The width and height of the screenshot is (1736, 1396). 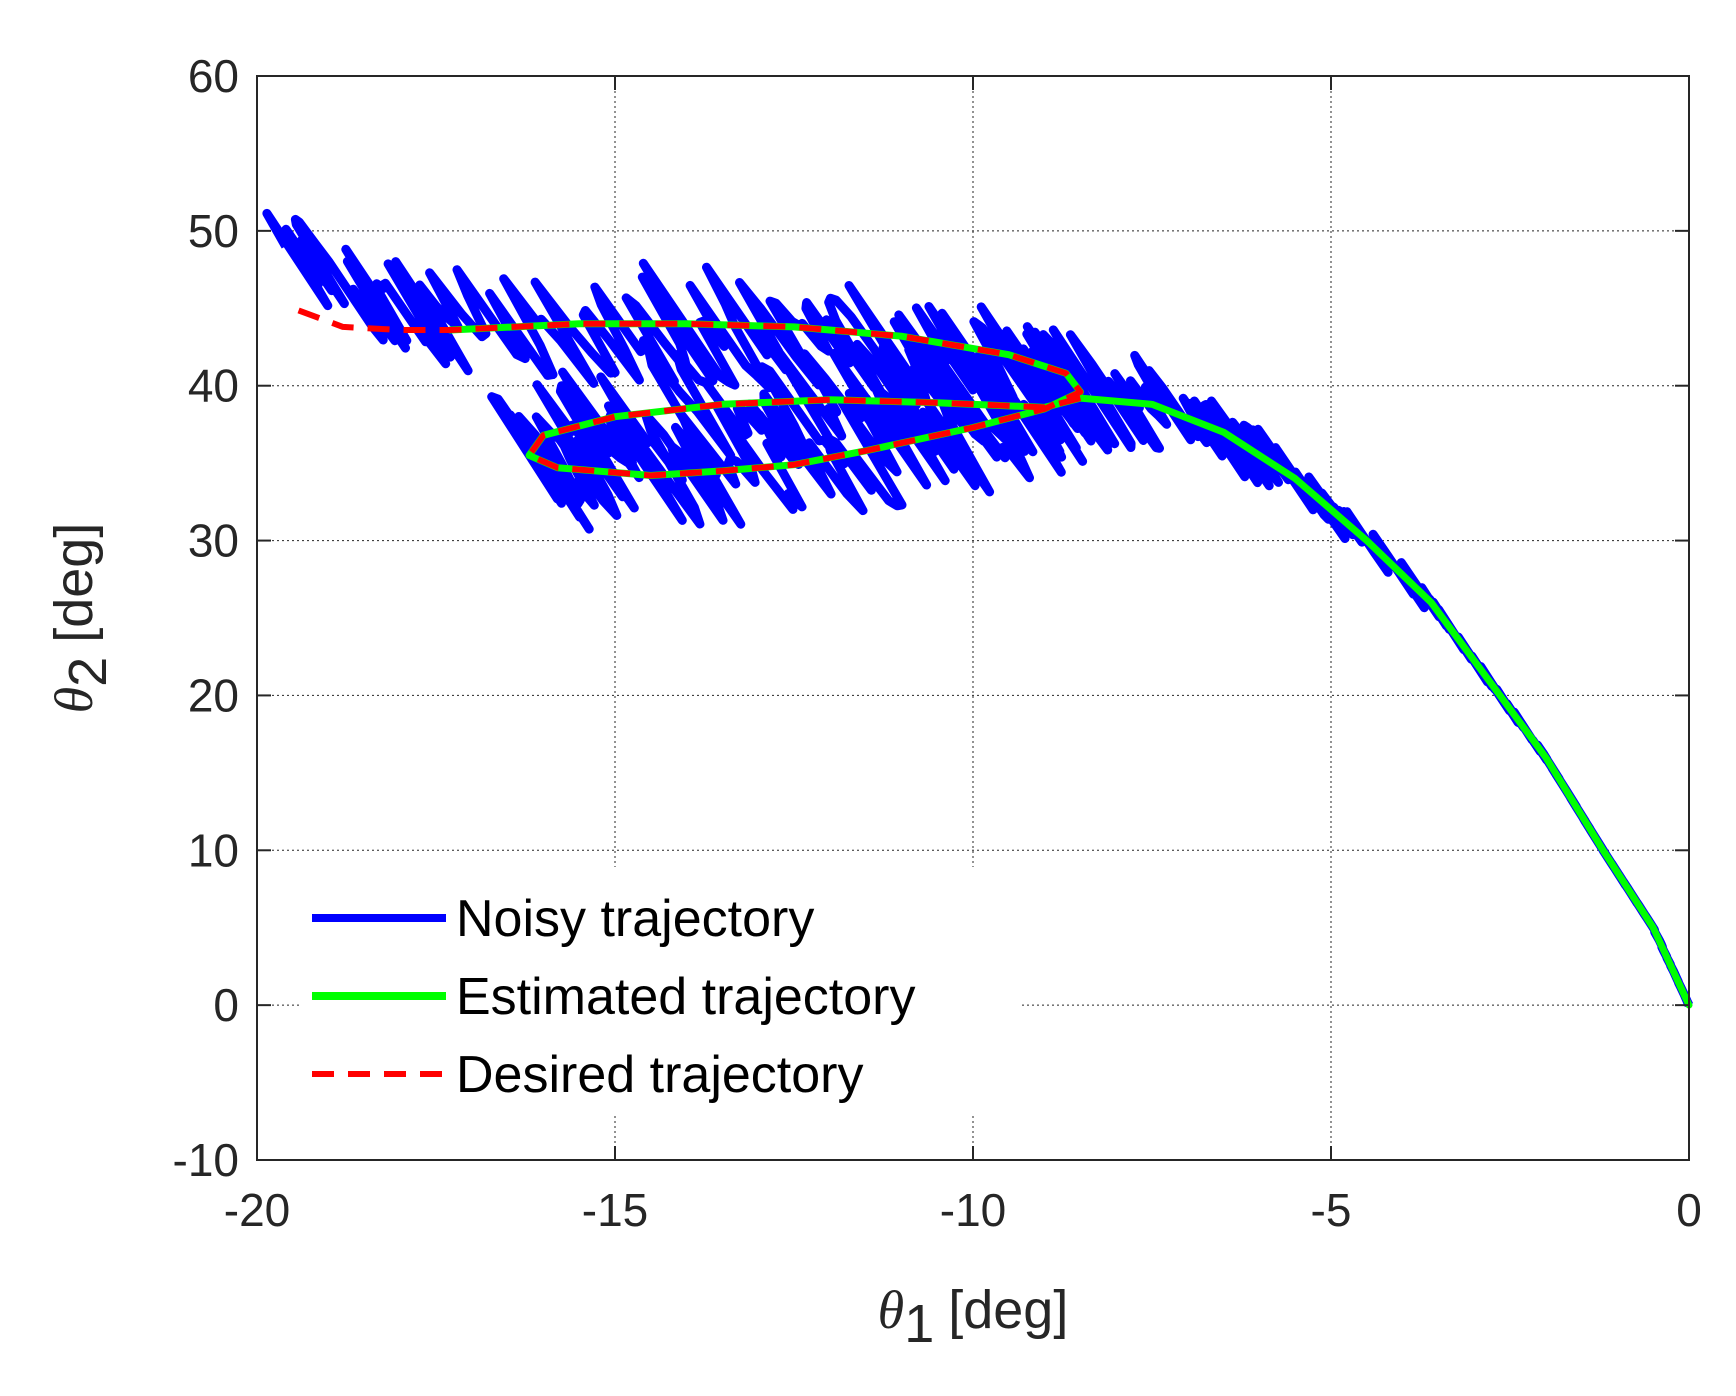 What do you see at coordinates (213, 695) in the screenshot?
I see `y-tick-label: 20` at bounding box center [213, 695].